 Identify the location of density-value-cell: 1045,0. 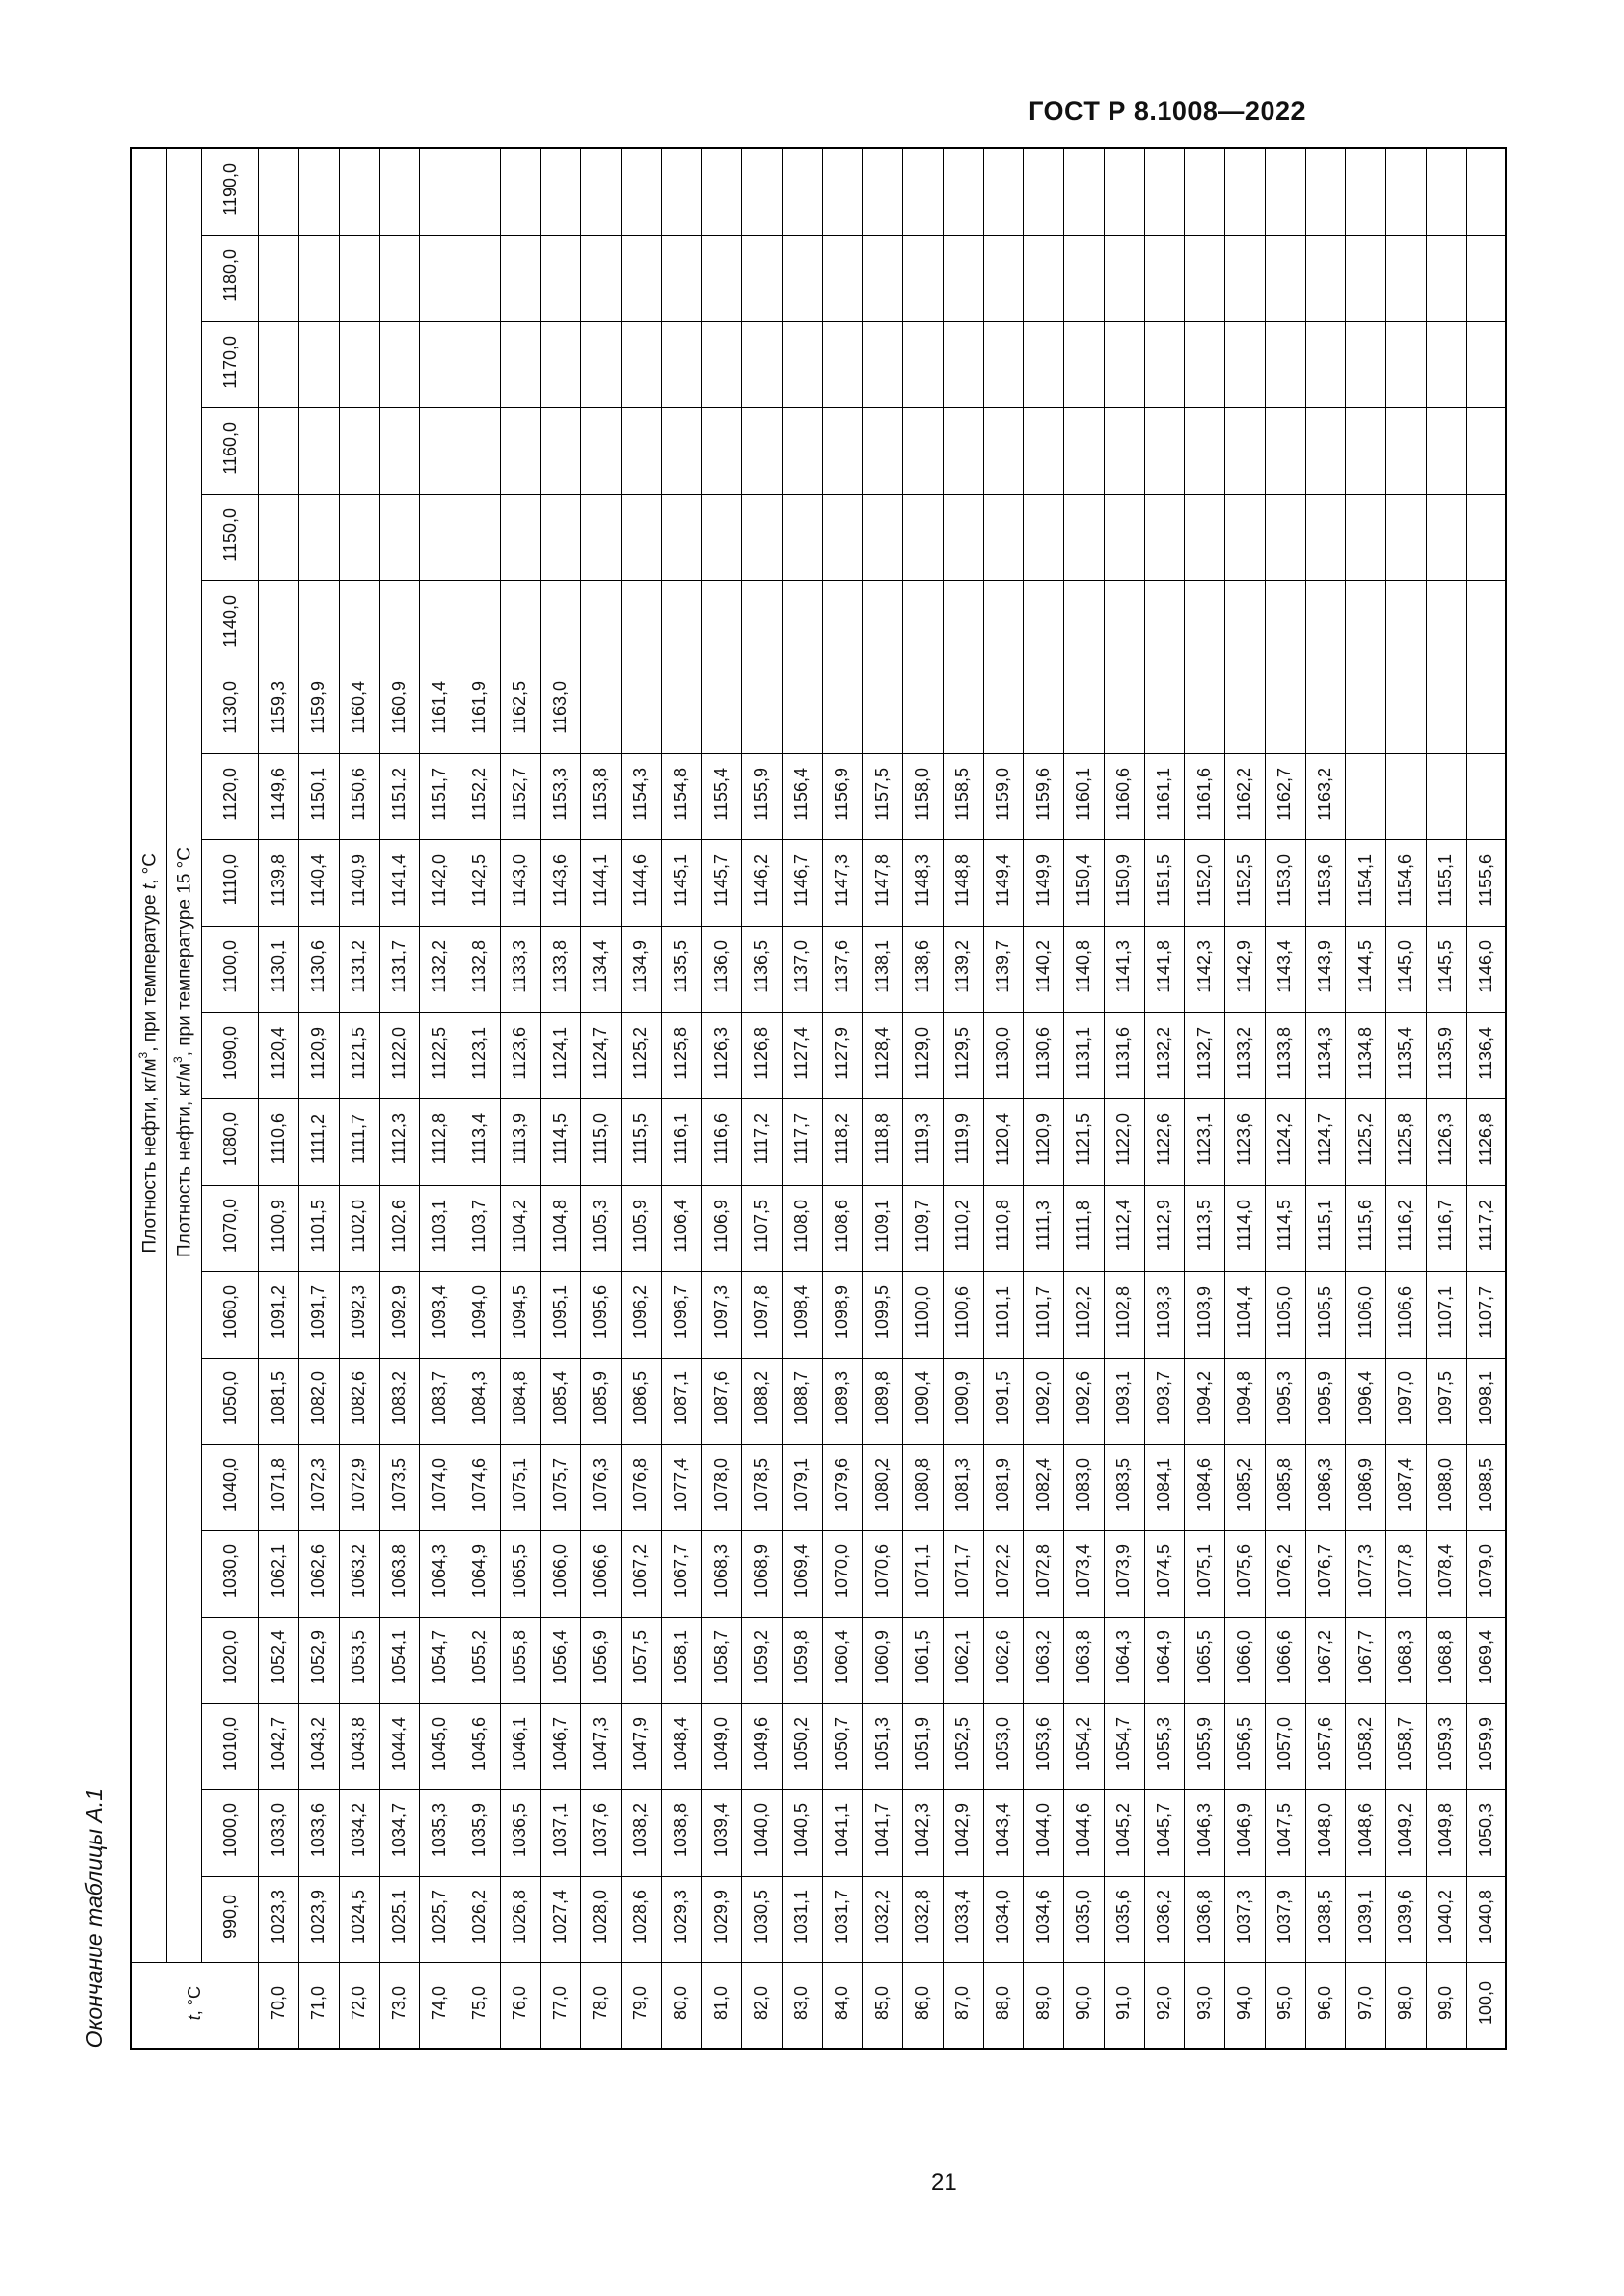
(439, 1746).